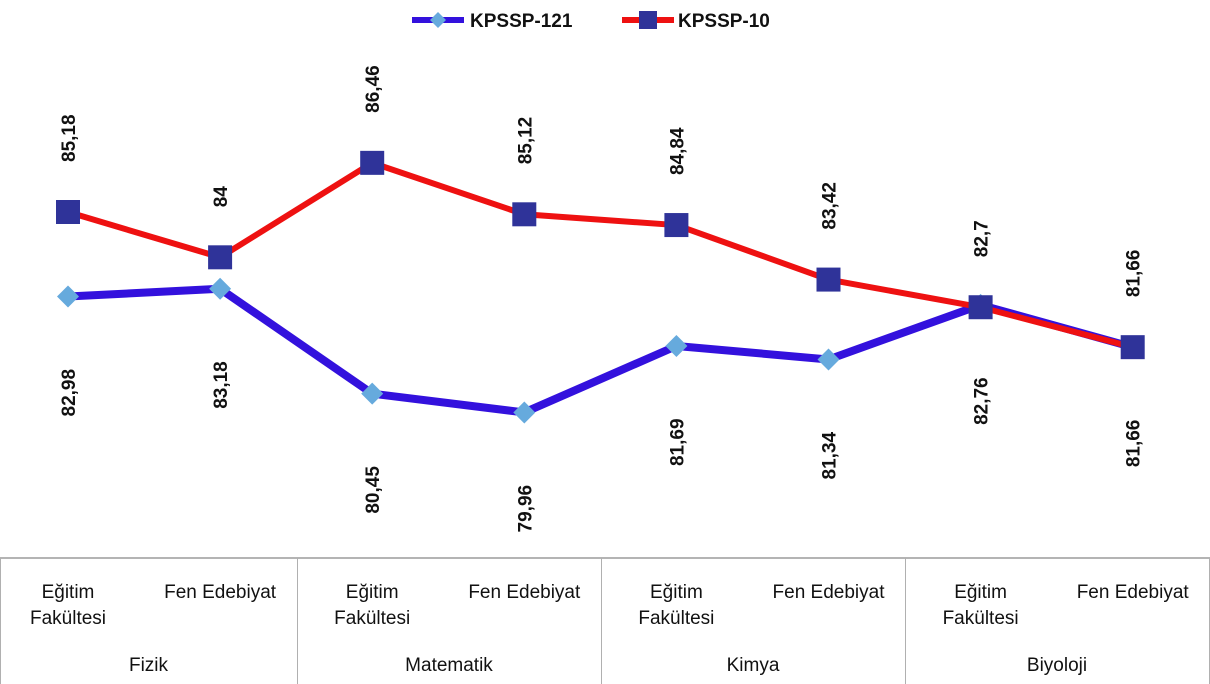 This screenshot has width=1210, height=684. Describe the element at coordinates (373, 490) in the screenshot. I see `data-label-kpssp-121: 80,45` at that location.